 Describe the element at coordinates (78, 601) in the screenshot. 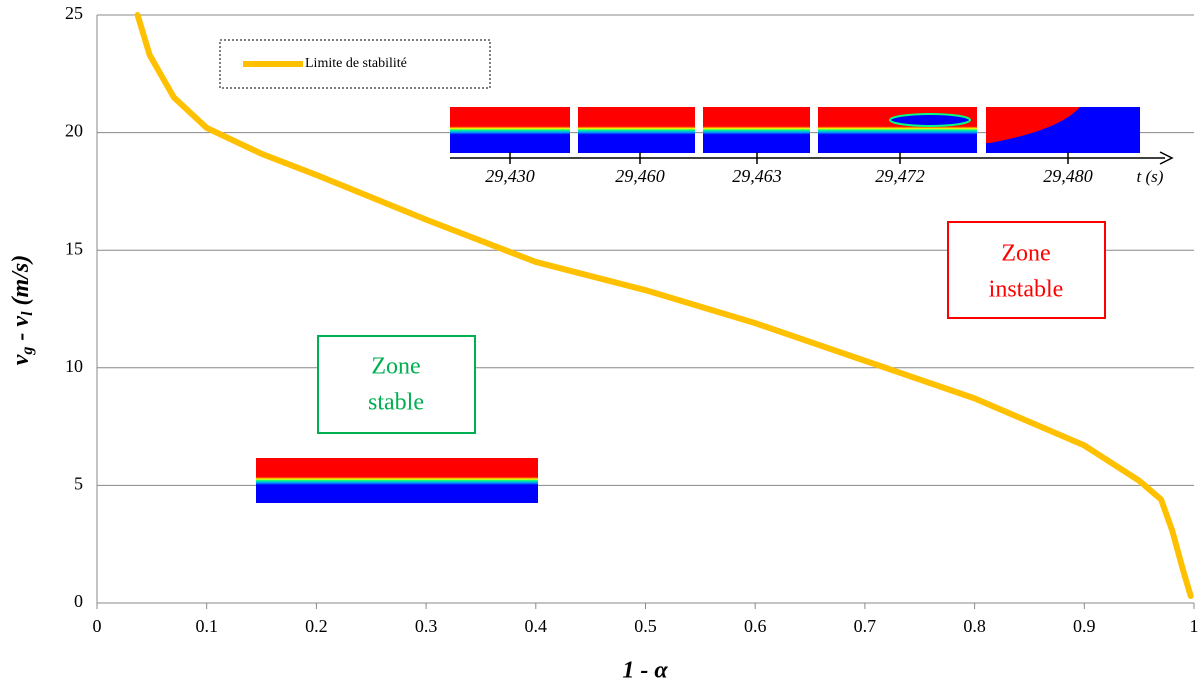

I see `y-tick-label: 0` at that location.